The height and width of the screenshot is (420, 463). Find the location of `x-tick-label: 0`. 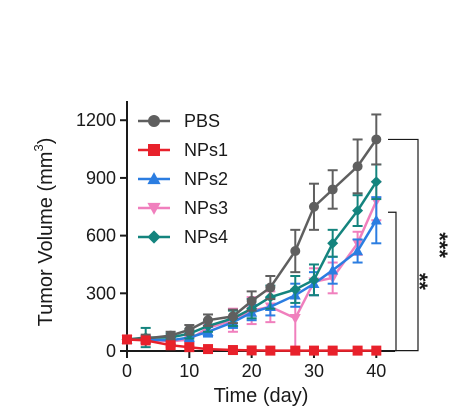

x-tick-label: 0 is located at coordinates (127, 371).